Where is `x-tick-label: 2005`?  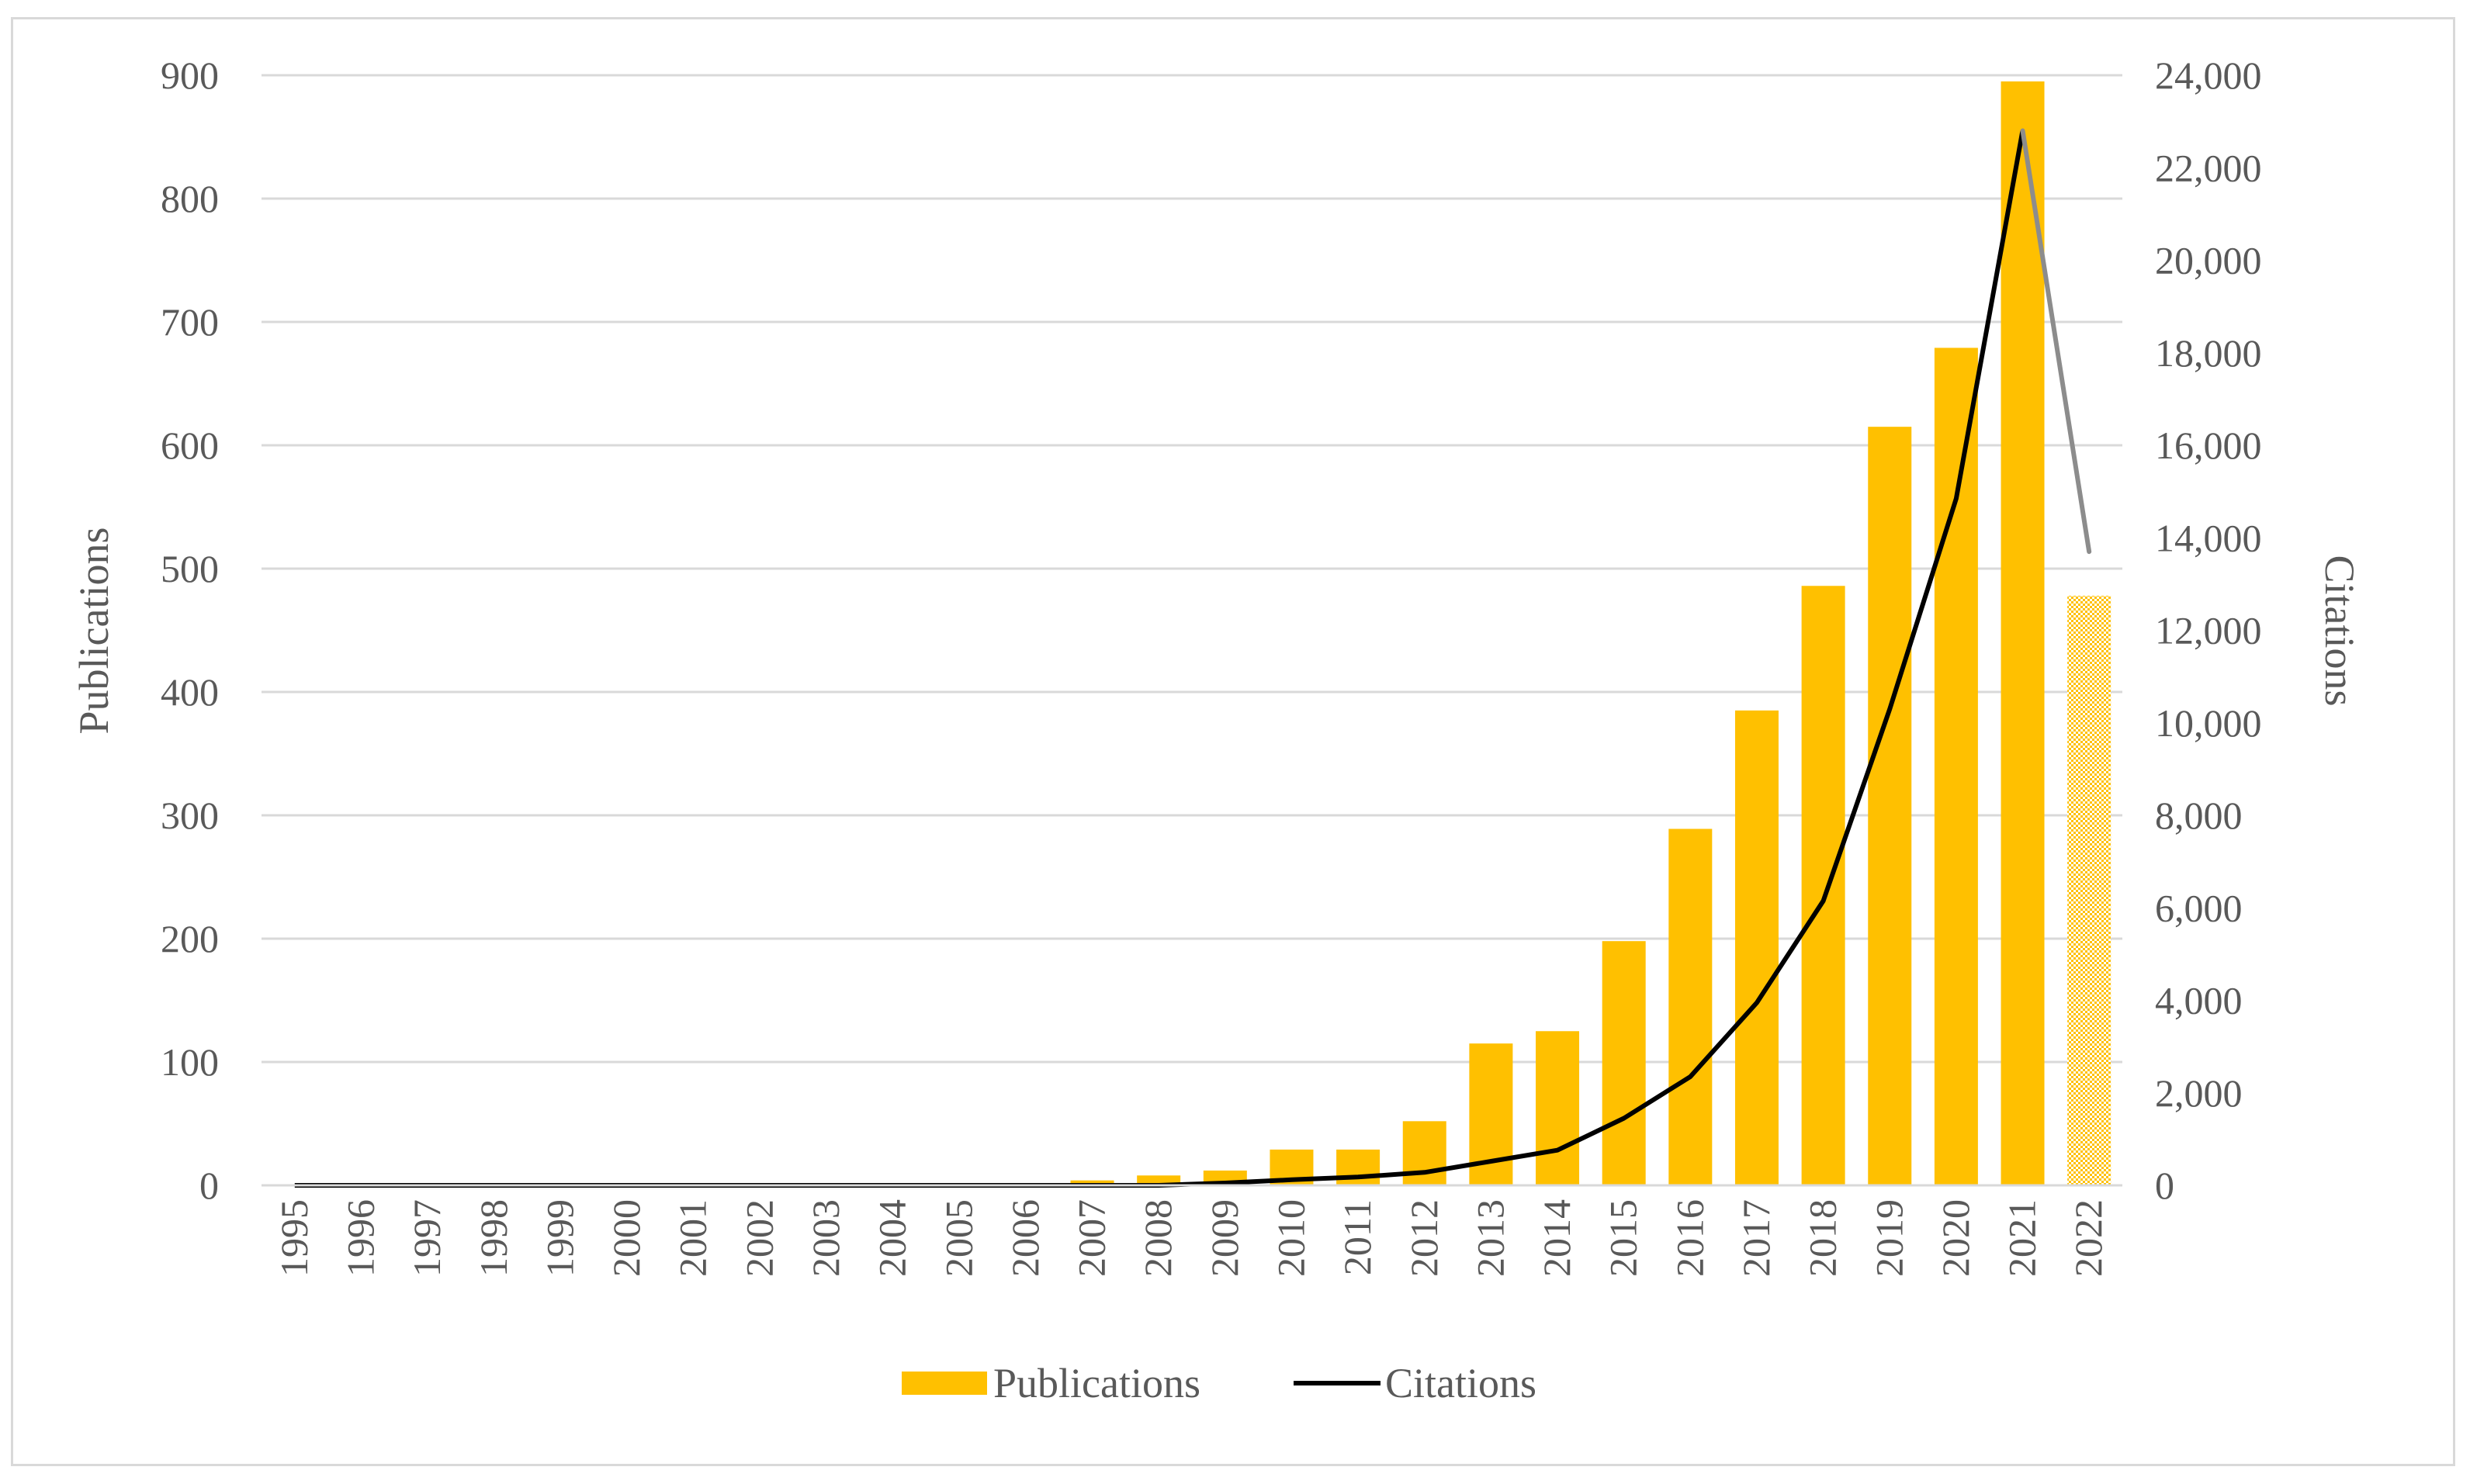 x-tick-label: 2005 is located at coordinates (958, 1238).